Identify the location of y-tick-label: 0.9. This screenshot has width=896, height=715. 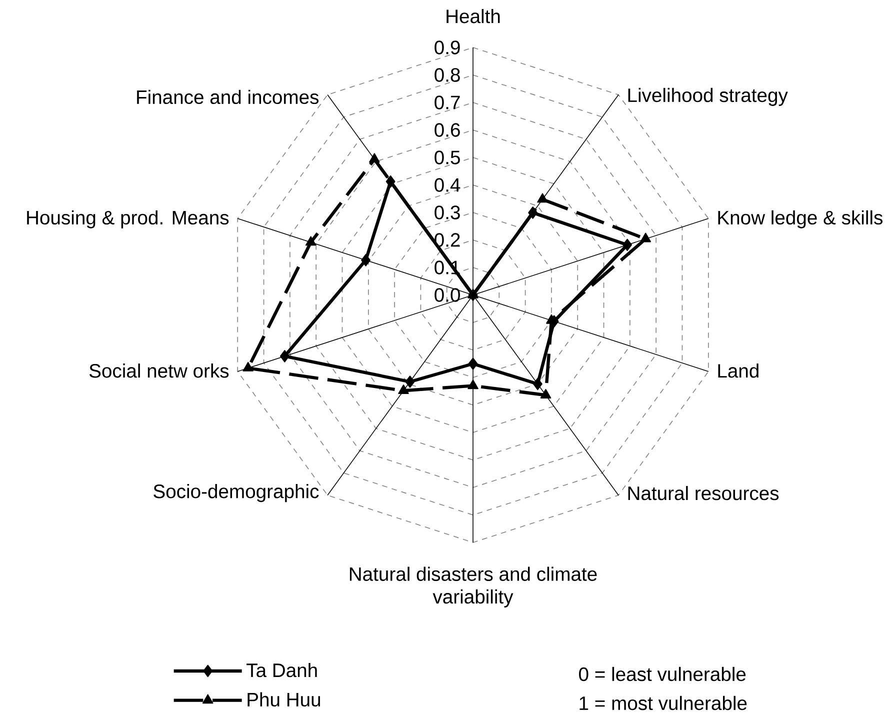
(447, 47).